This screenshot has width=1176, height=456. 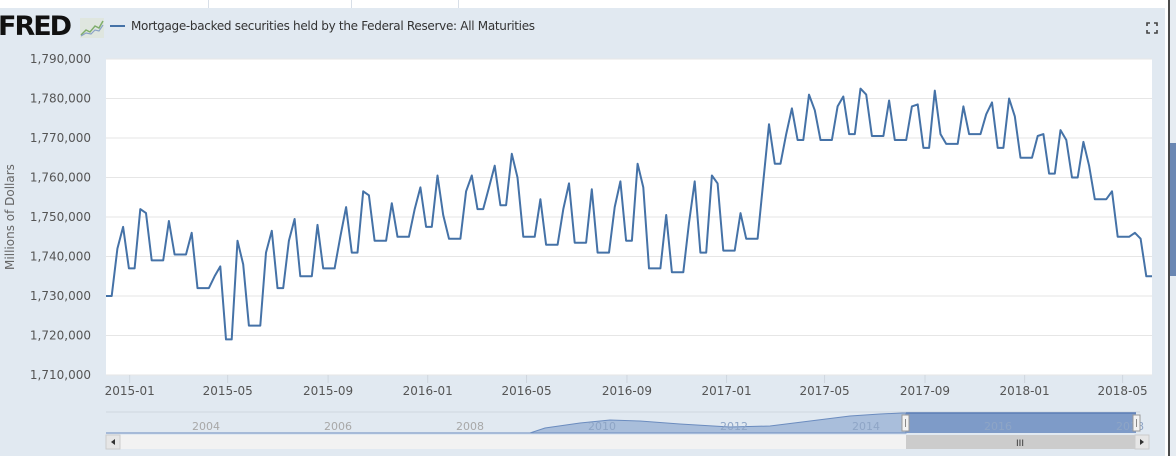 What do you see at coordinates (526, 391) in the screenshot?
I see `x-tick-label: 2016-05` at bounding box center [526, 391].